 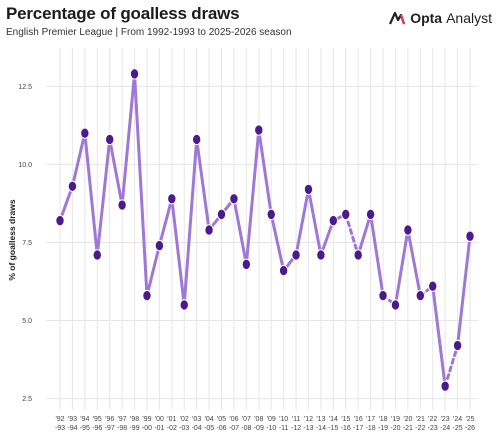 What do you see at coordinates (371, 428) in the screenshot?
I see `x-tick-label: -18` at bounding box center [371, 428].